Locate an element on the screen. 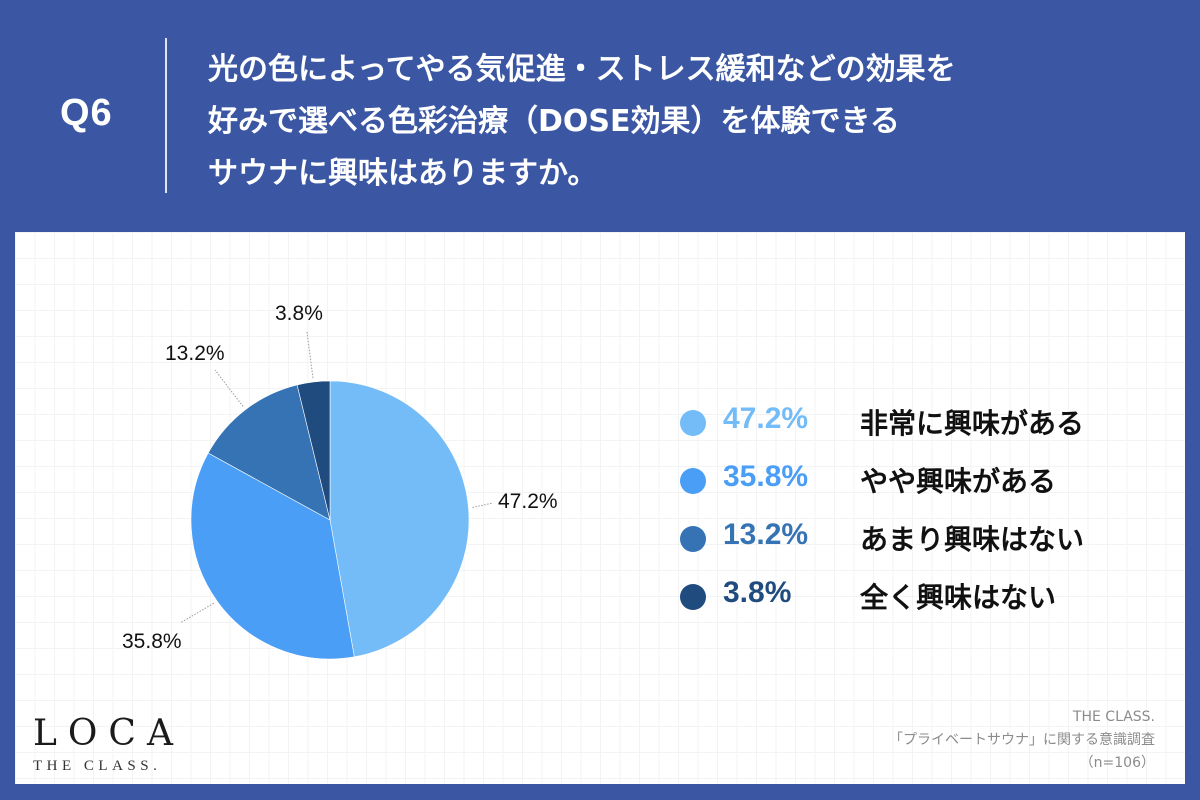  logo-tagline: THE CLASS. is located at coordinates (97, 766).